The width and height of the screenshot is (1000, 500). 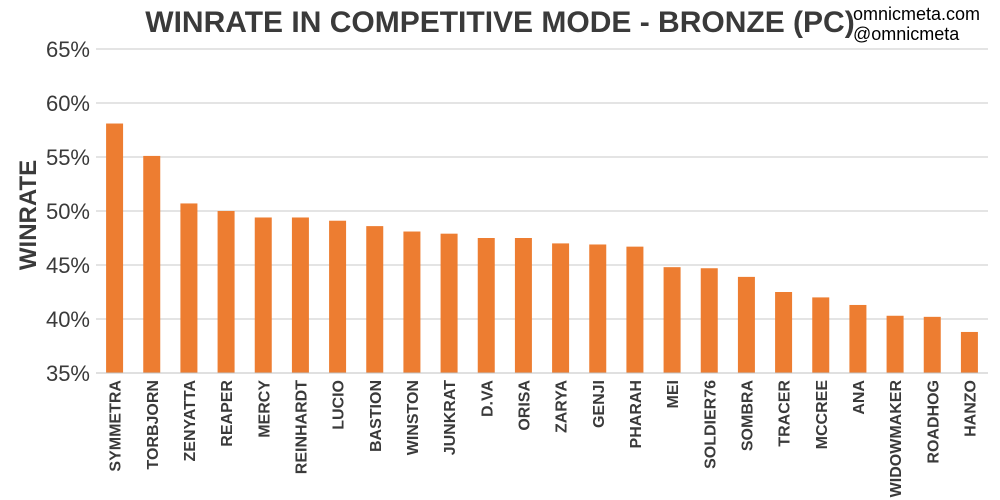 I want to click on category-label: WIDOWMAKER, so click(x=896, y=439).